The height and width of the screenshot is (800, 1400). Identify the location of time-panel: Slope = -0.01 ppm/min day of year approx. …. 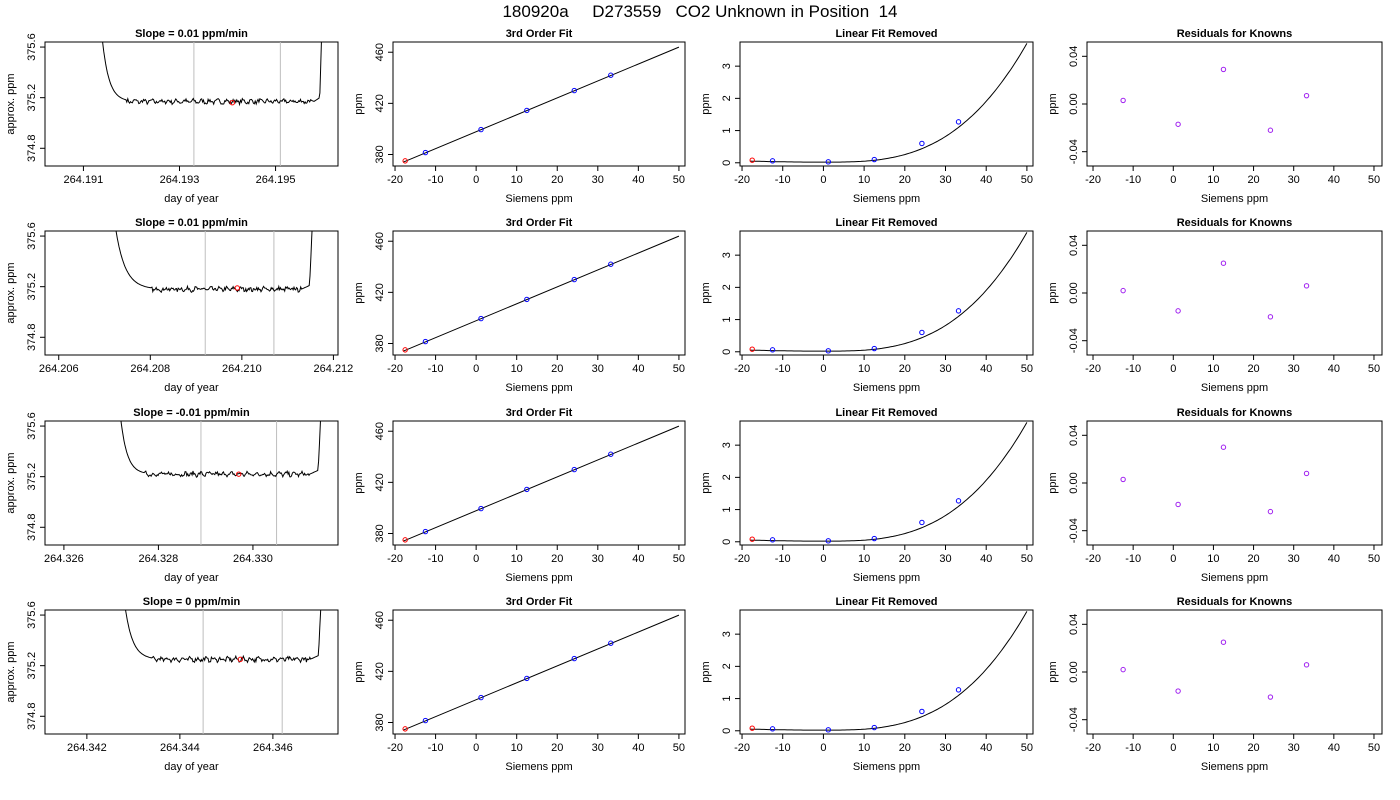
(172, 495).